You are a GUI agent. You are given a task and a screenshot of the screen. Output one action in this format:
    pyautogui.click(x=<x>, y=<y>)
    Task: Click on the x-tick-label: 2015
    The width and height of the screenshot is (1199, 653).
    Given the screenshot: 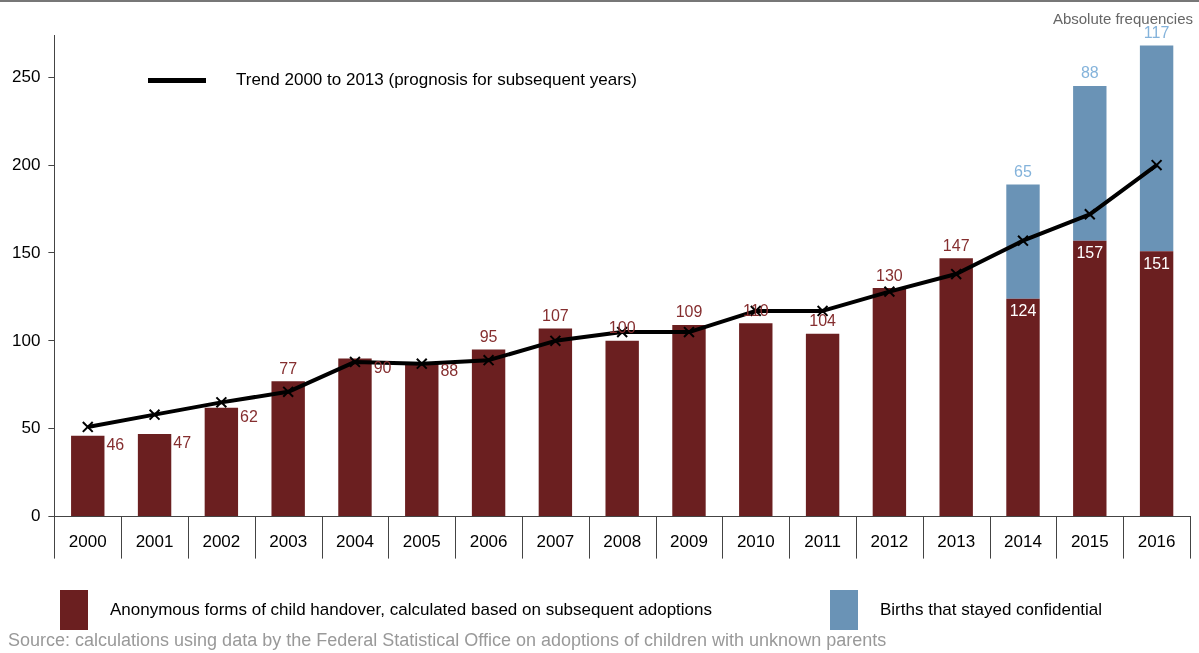 What is the action you would take?
    pyautogui.click(x=1089, y=542)
    